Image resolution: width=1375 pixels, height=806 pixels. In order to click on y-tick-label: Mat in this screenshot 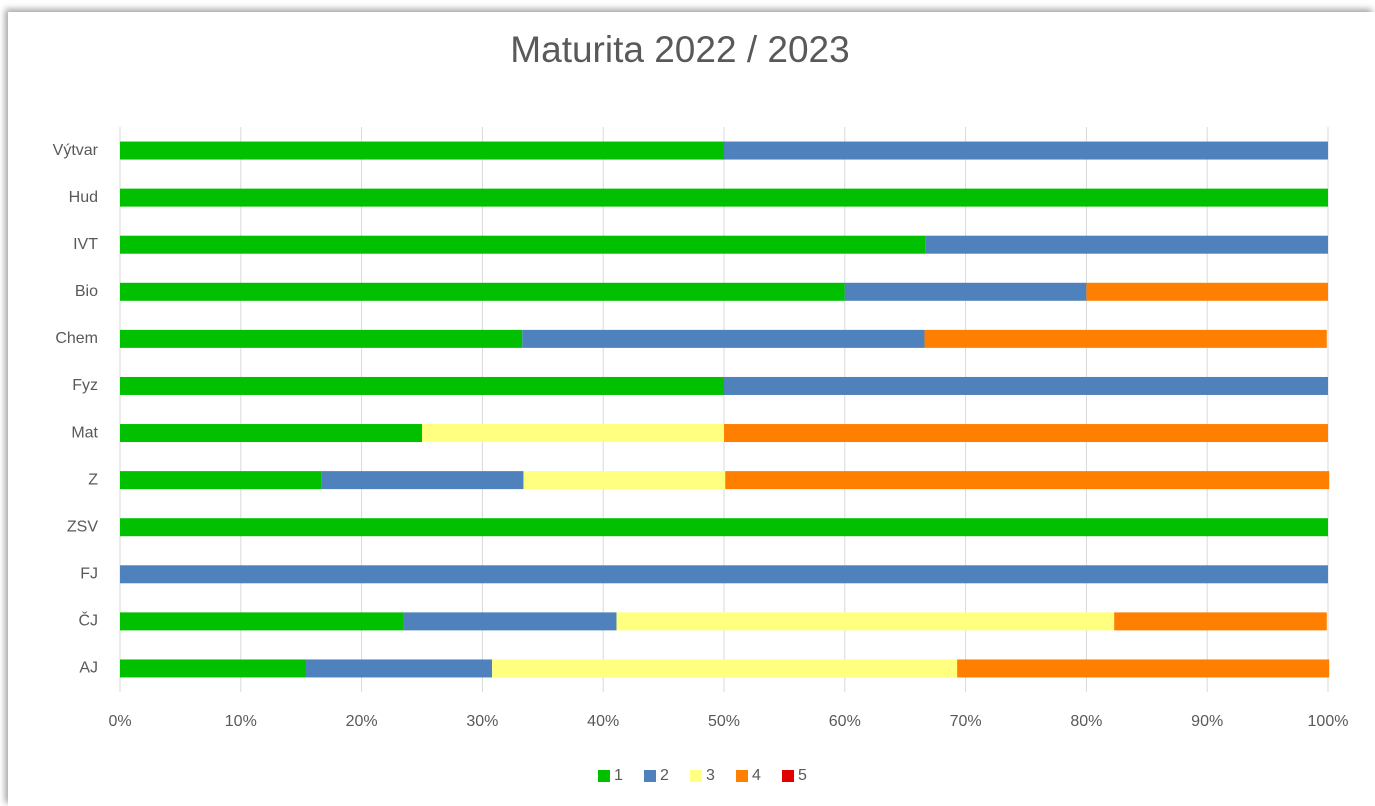, I will do `click(84, 432)`.